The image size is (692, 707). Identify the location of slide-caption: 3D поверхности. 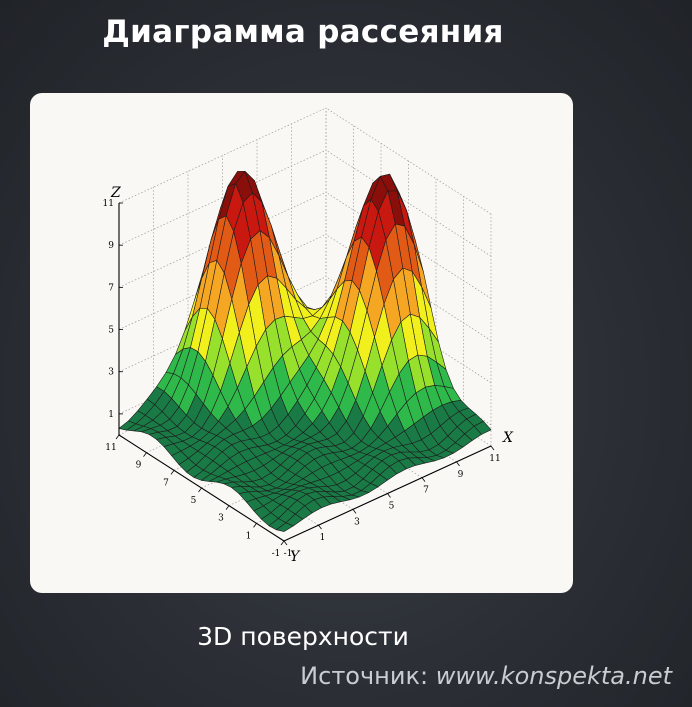
(303, 636).